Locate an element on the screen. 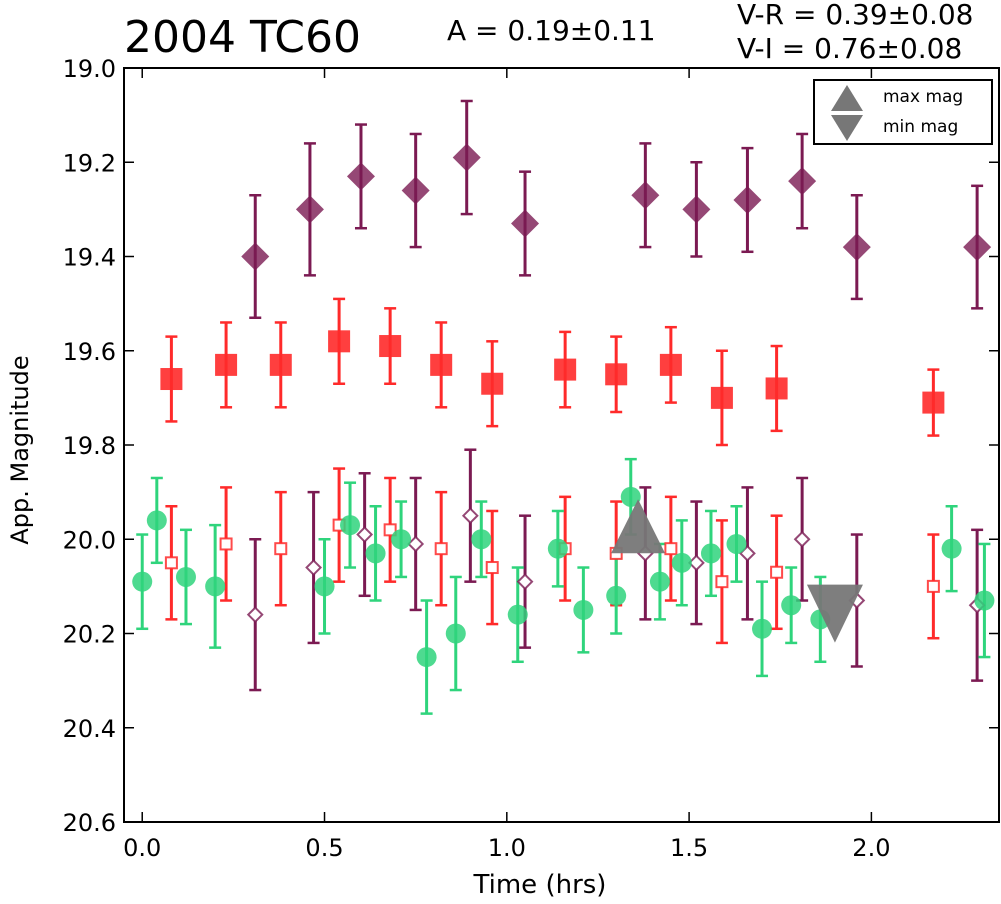 This screenshot has height=904, width=1001. y-tick-label: 20.4 is located at coordinates (89, 729).